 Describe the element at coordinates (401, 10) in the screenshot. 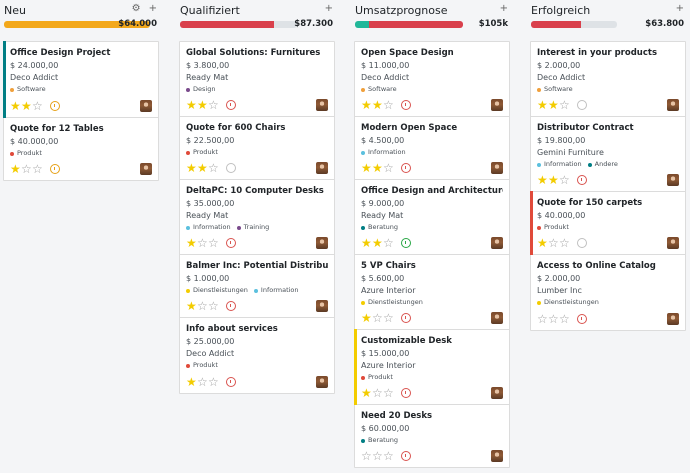

I see `column-title: Umsatzprognose` at that location.